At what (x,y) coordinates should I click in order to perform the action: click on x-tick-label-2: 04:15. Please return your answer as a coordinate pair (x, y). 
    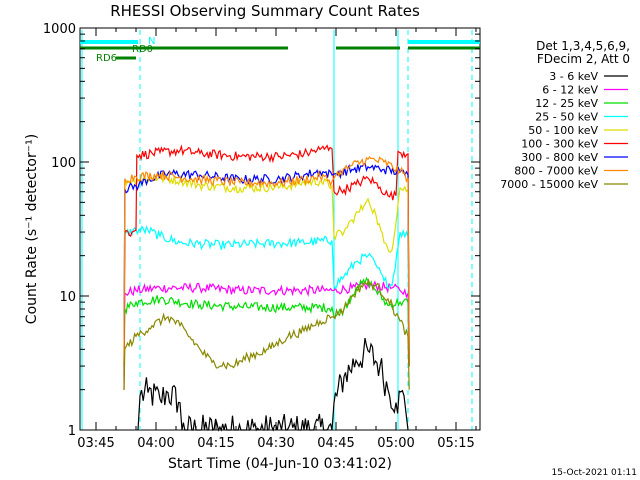
    Looking at the image, I should click on (215, 443).